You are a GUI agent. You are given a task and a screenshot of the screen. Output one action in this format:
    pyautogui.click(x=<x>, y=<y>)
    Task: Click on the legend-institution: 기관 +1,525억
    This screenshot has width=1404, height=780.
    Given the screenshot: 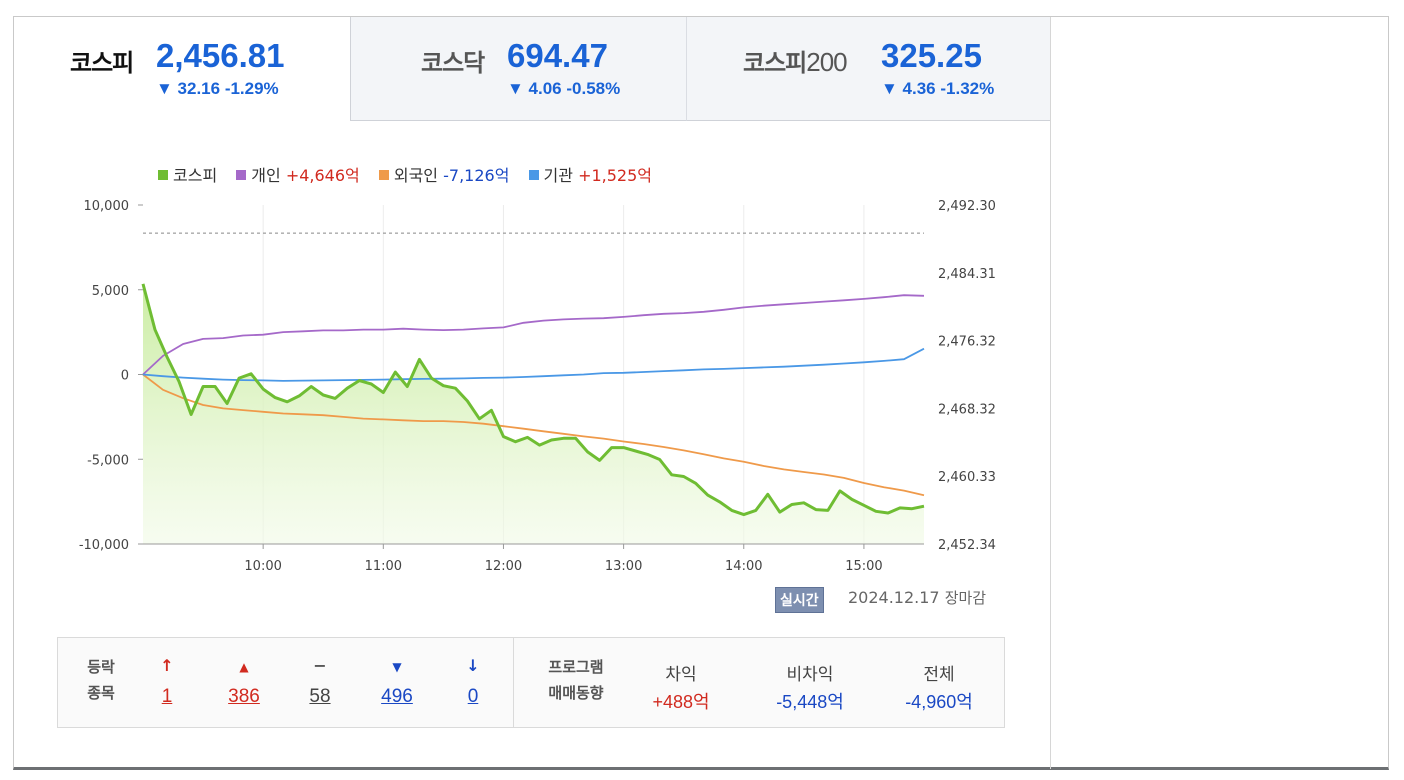 What is the action you would take?
    pyautogui.click(x=590, y=174)
    